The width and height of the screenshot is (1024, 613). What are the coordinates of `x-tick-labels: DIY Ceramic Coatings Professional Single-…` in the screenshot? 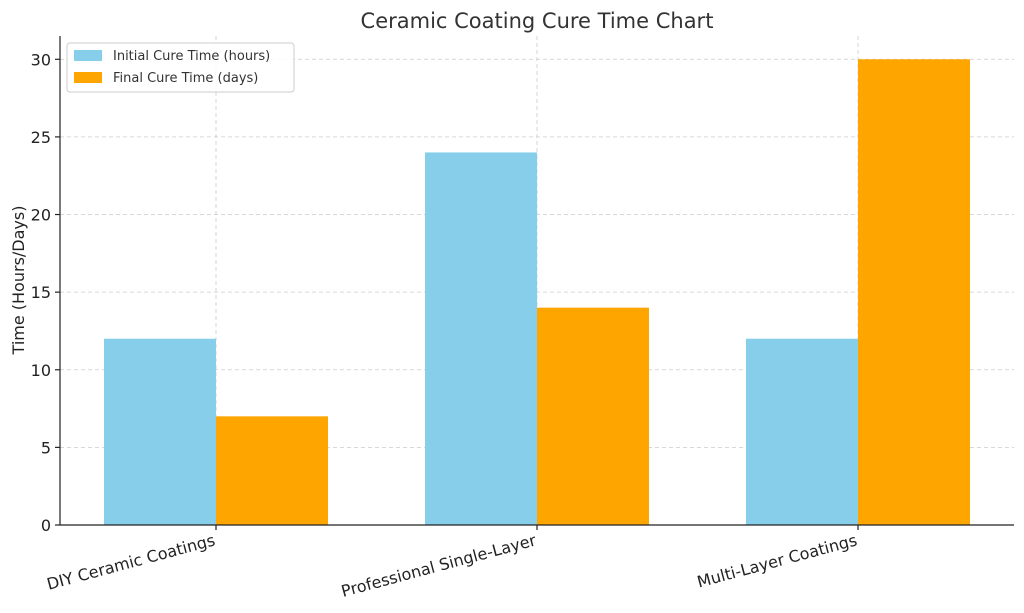 It's located at (452, 563).